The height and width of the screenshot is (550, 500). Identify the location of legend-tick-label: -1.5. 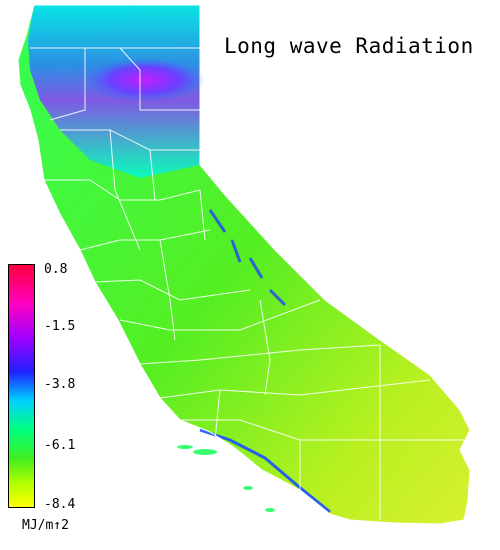
(60, 326).